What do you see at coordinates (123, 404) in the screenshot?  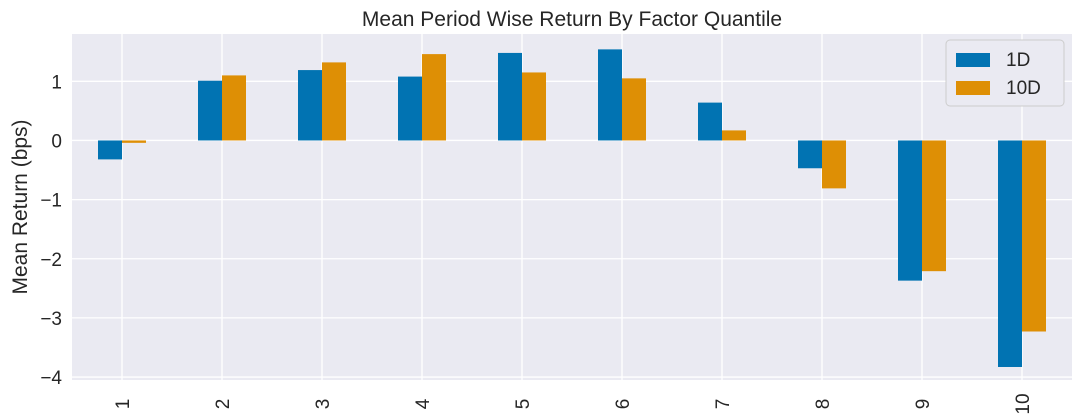 I see `x-tick-label: 1` at bounding box center [123, 404].